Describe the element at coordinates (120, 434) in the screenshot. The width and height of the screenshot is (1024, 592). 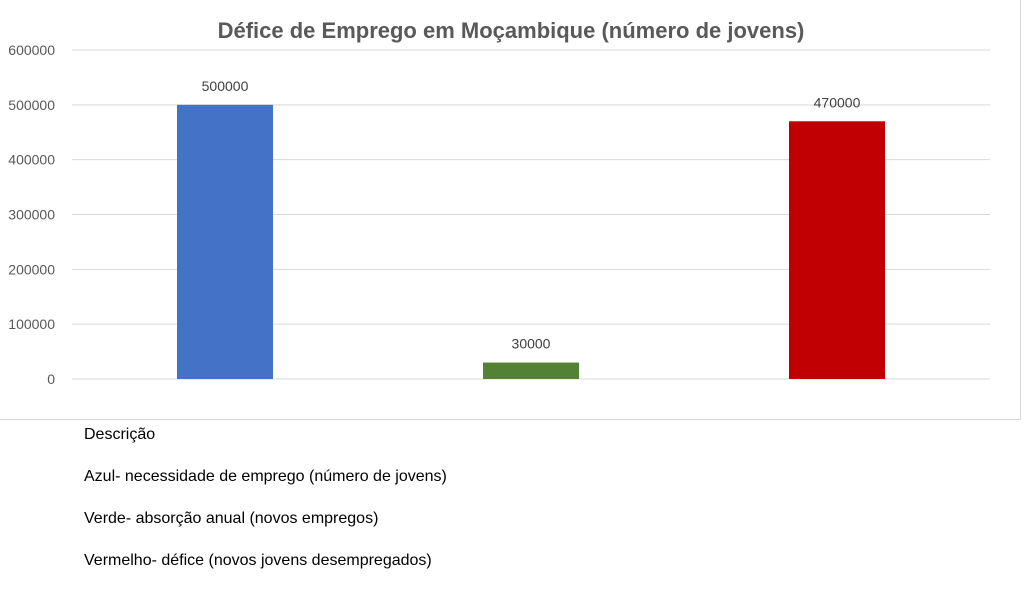
I see `description-heading: Descrição` at that location.